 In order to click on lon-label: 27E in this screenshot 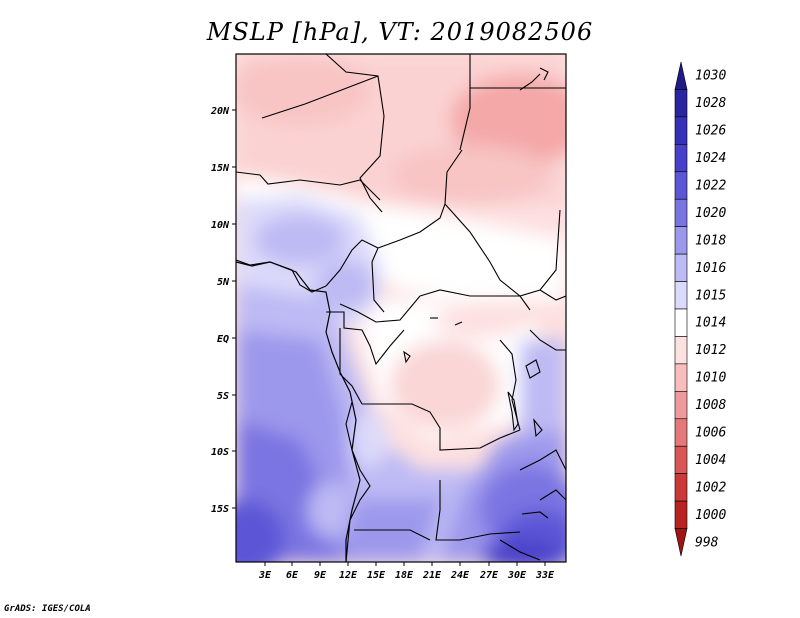, I will do `click(489, 575)`.